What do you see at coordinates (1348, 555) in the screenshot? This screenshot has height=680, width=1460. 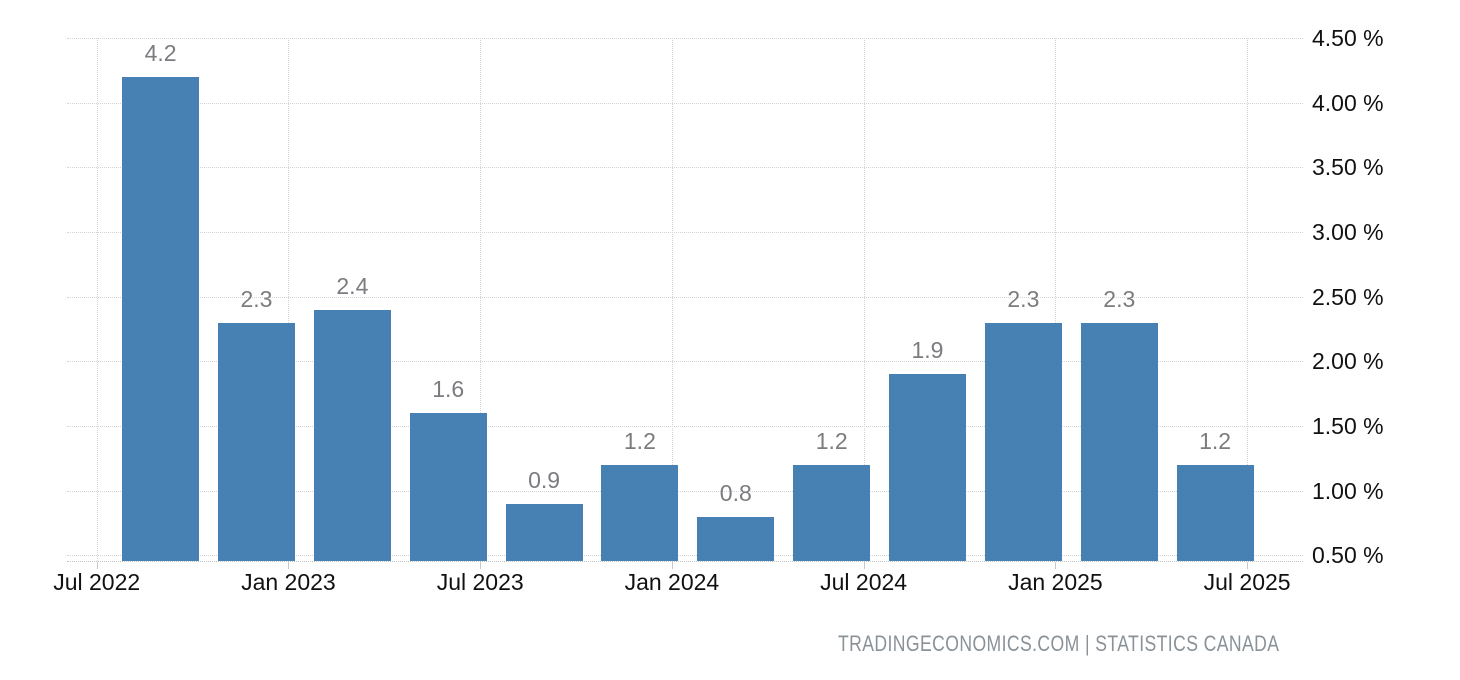 I see `y-axis-label: 0.50 %` at bounding box center [1348, 555].